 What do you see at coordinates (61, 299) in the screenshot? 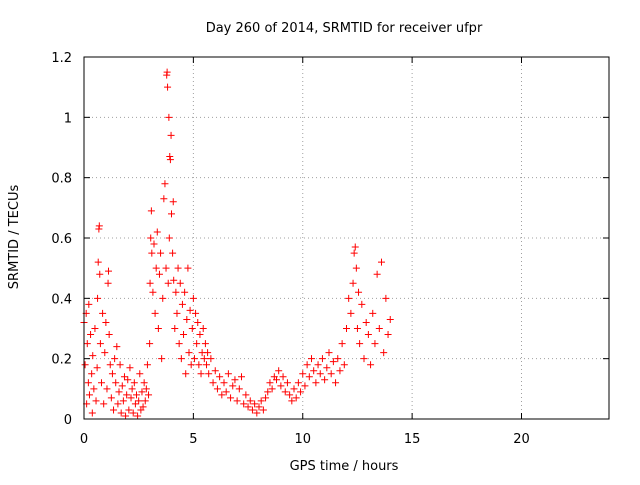
I see `y-tick-label: 0.4` at bounding box center [61, 299].